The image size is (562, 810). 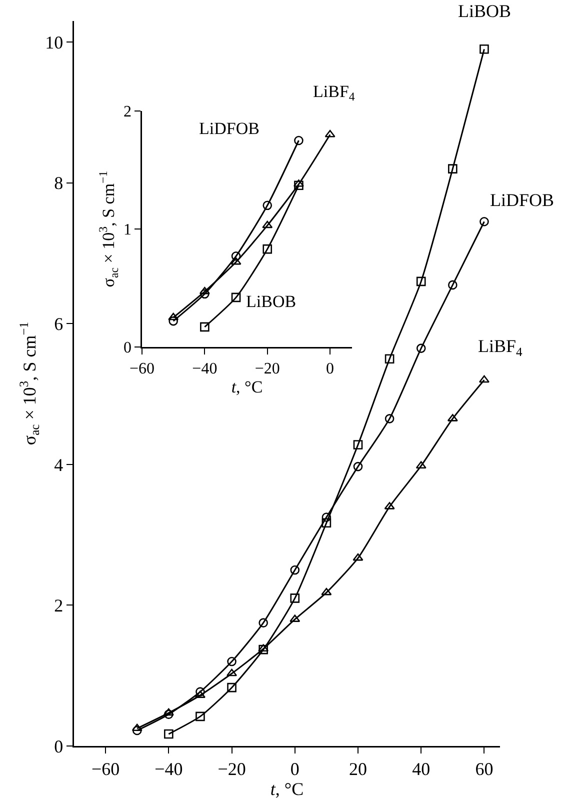 What do you see at coordinates (522, 200) in the screenshot?
I see `series-label: LiDFOB` at bounding box center [522, 200].